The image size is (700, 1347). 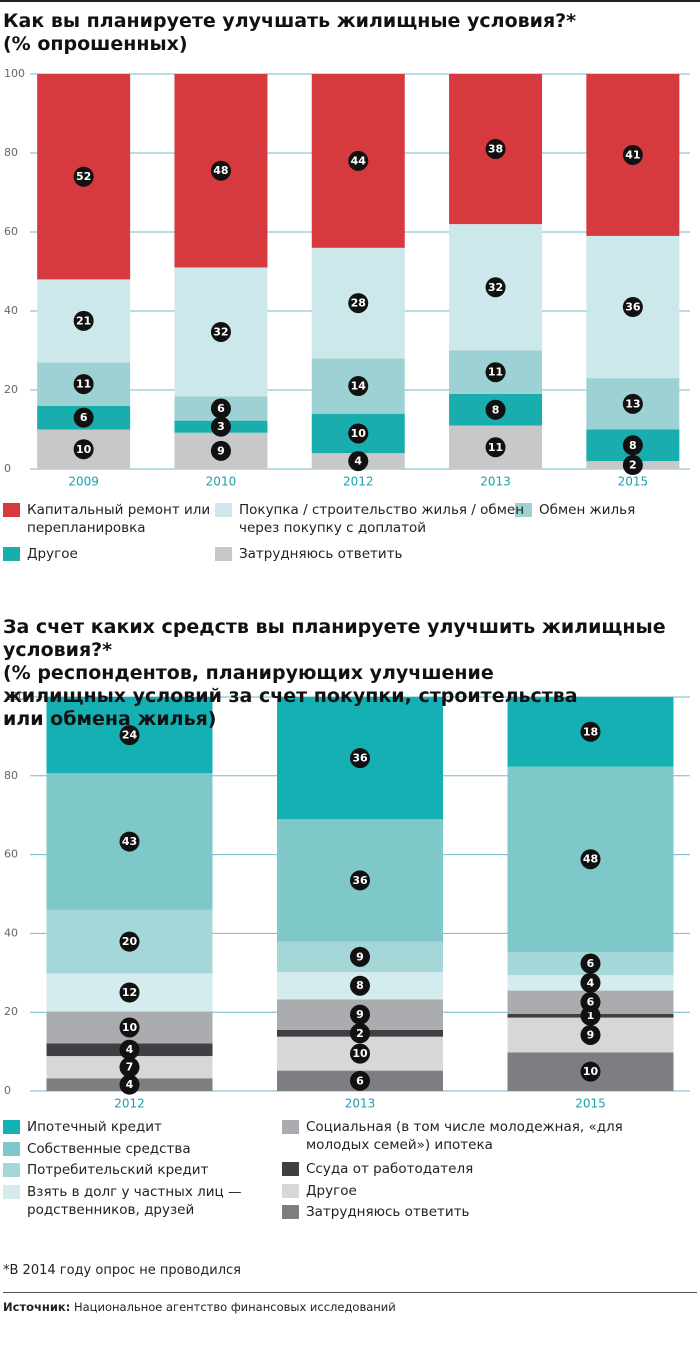 I want to click on value-label: 7, so click(x=130, y=1067).